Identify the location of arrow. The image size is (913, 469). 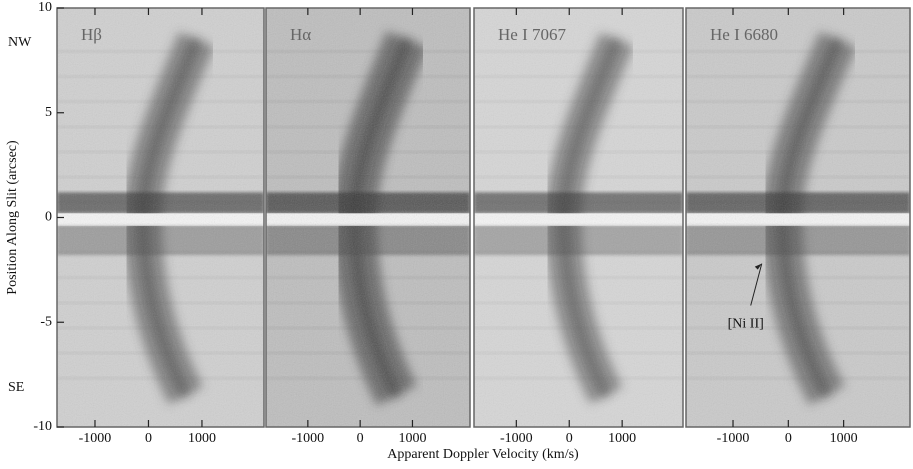
(756, 284).